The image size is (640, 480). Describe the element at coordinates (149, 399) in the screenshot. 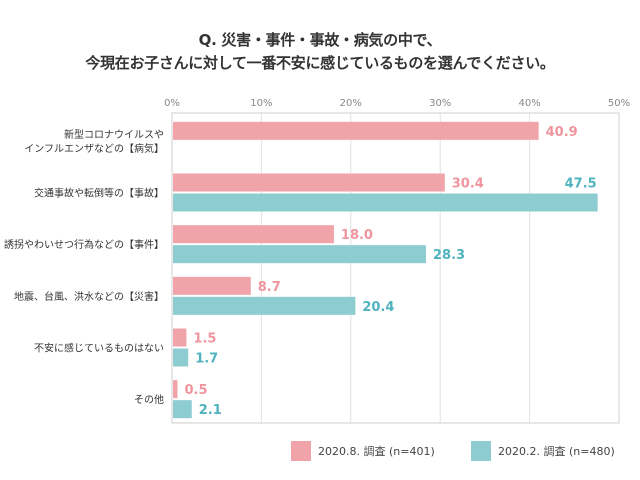

I see `category-label: その他` at that location.